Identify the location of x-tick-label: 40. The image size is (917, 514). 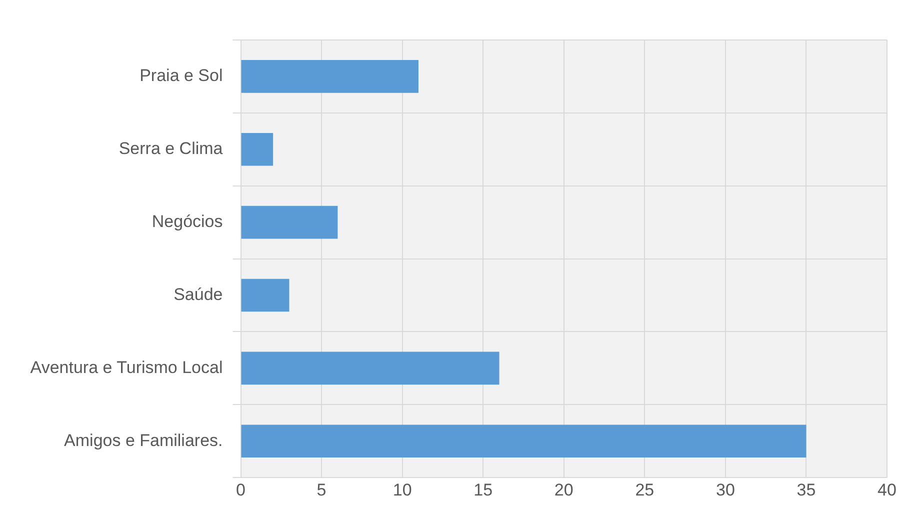
(887, 490).